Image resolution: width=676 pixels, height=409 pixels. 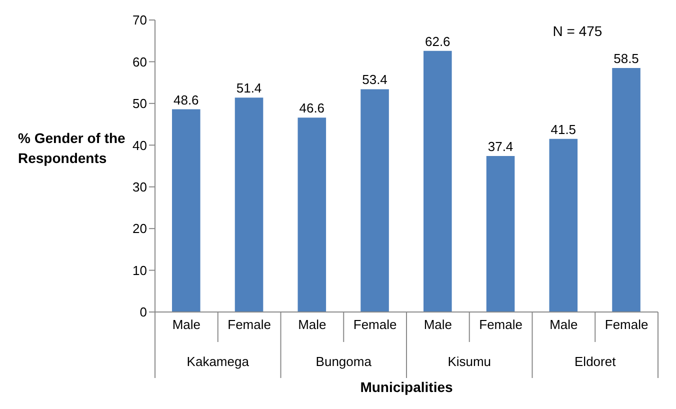 What do you see at coordinates (139, 20) in the screenshot?
I see `y-tick-label: 70` at bounding box center [139, 20].